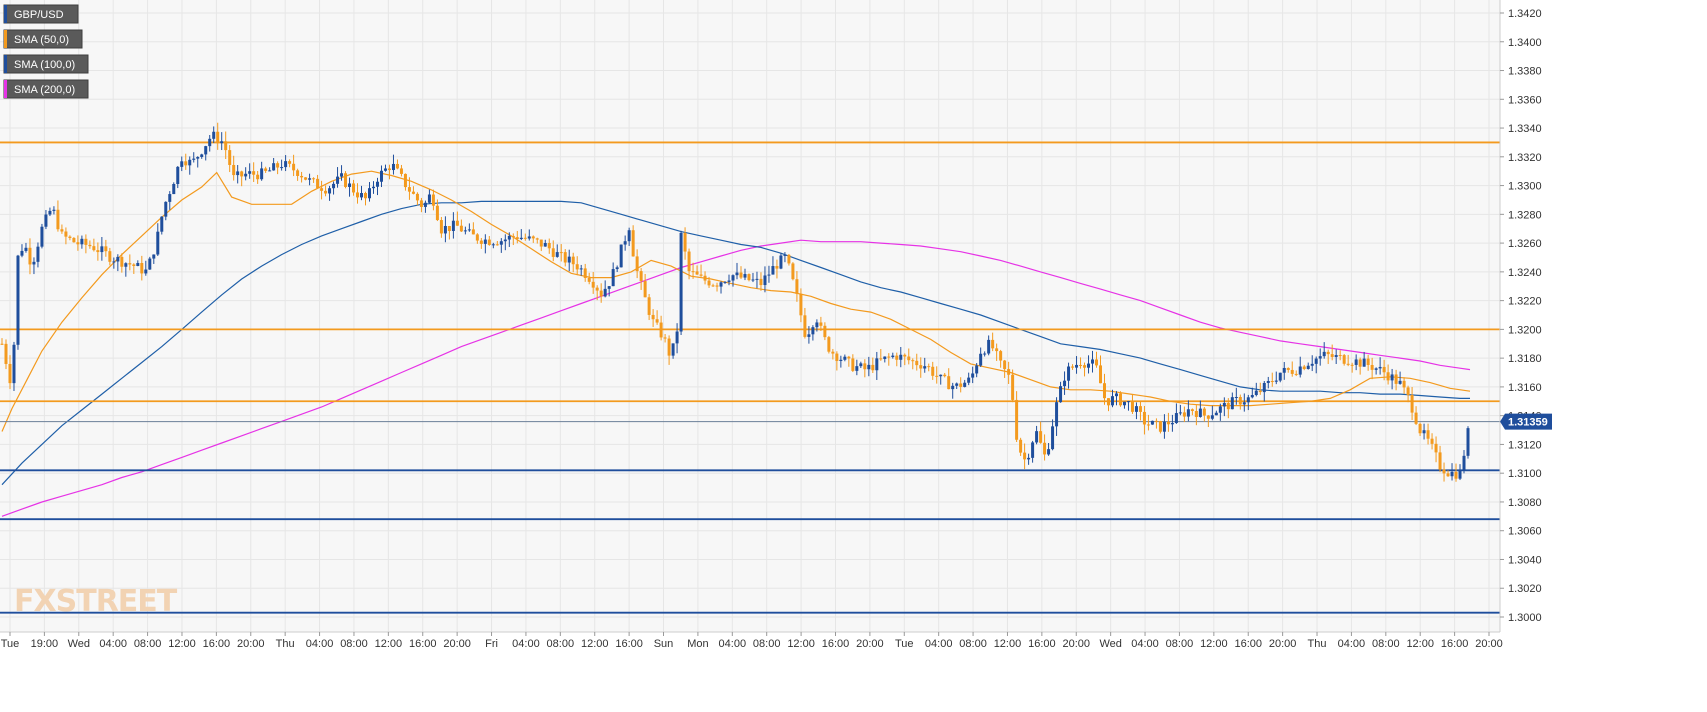 The image size is (1707, 712). What do you see at coordinates (5, 89) in the screenshot?
I see `legend-swatch` at bounding box center [5, 89].